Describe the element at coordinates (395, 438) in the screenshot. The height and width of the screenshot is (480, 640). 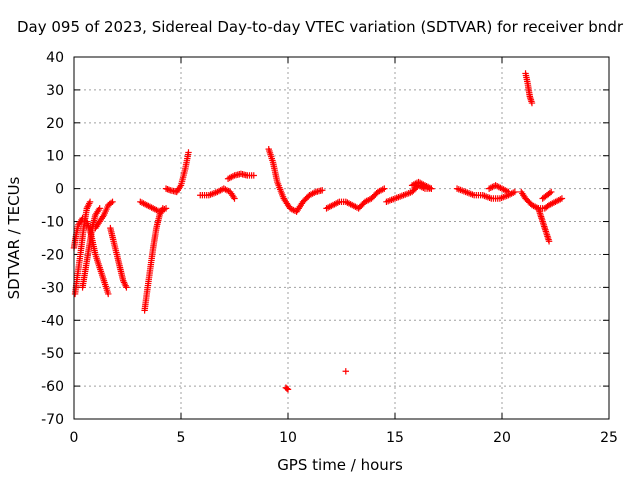
I see `x-tick-label: 15` at that location.